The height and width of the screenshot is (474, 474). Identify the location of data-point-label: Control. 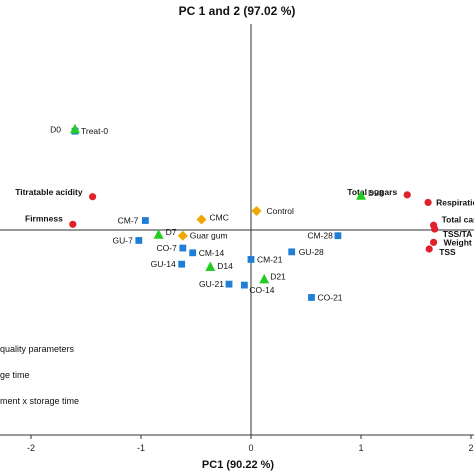
(281, 211).